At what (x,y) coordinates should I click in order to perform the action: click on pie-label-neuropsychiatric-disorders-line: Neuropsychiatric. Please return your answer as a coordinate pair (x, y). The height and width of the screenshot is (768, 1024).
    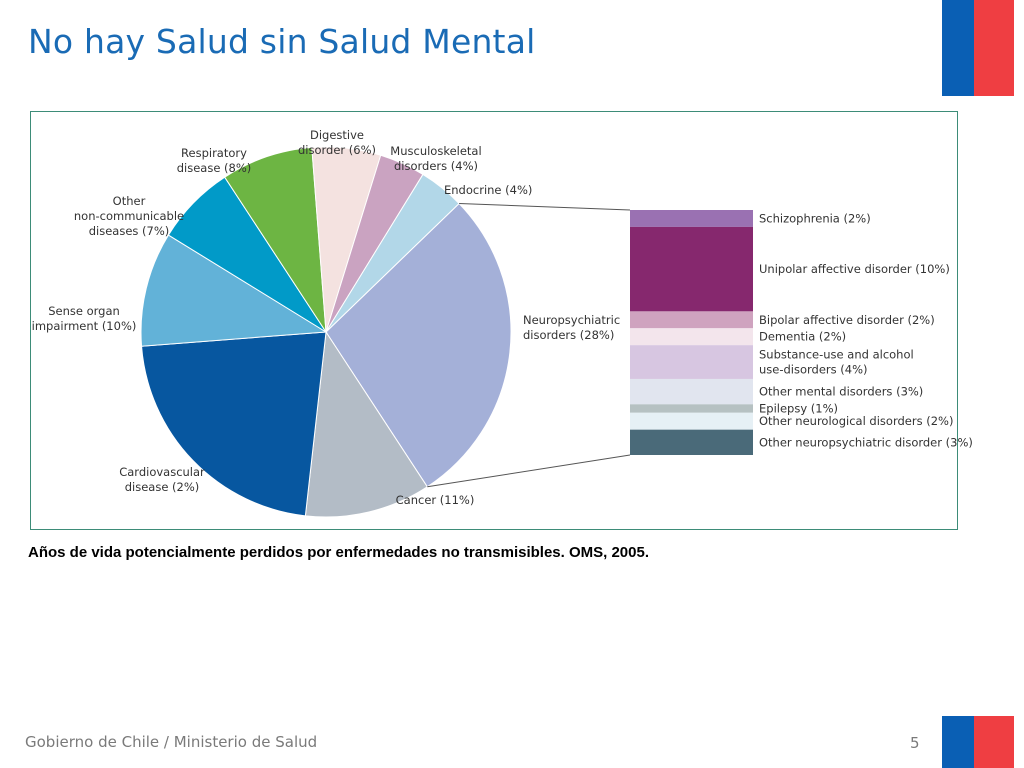
    Looking at the image, I should click on (571, 320).